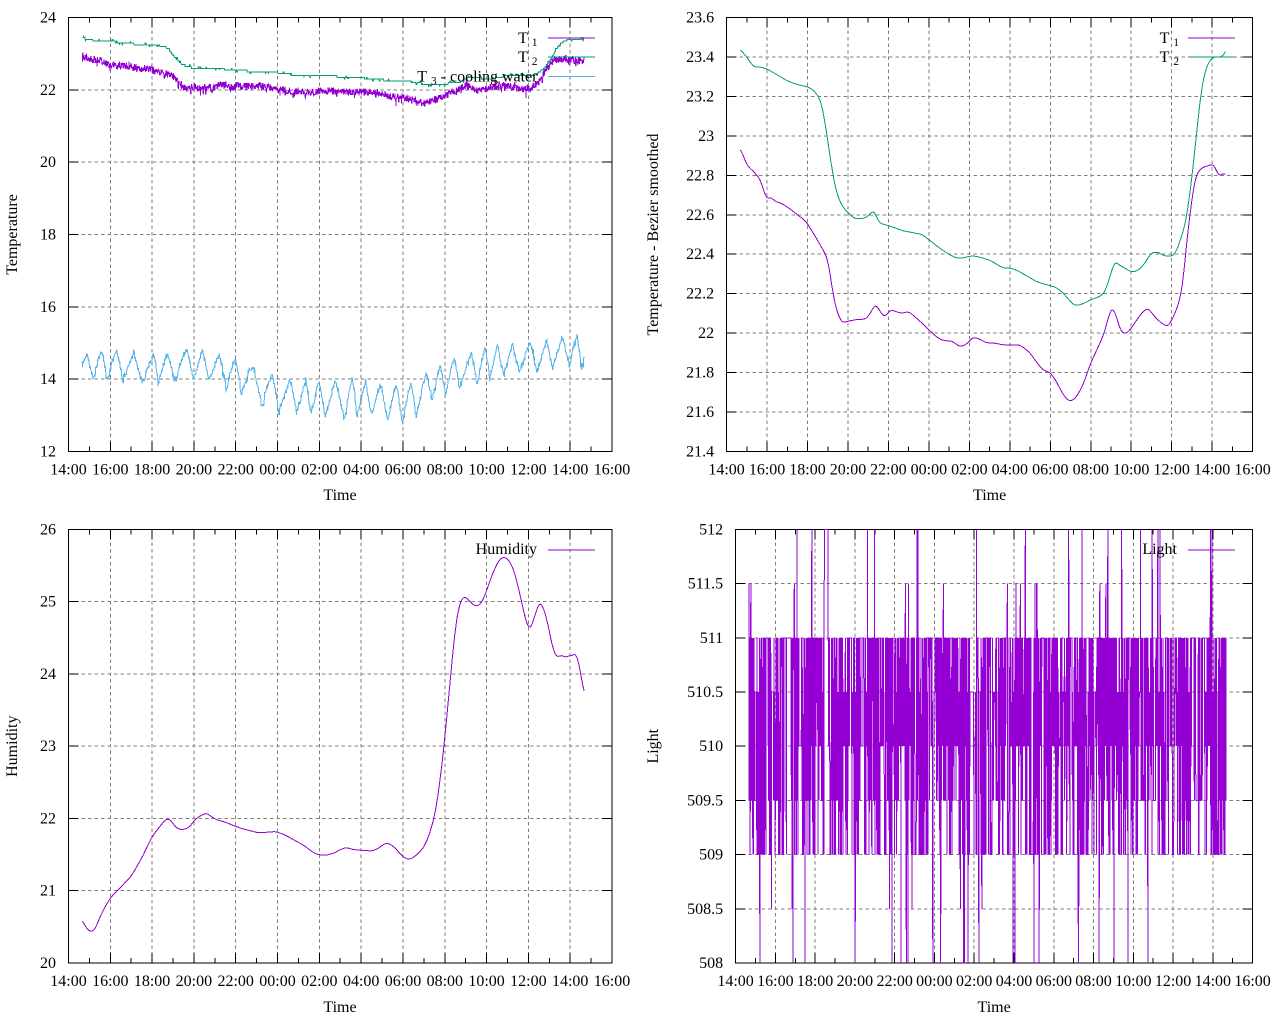  Describe the element at coordinates (700, 412) in the screenshot. I see `svg-text: 21.6` at that location.